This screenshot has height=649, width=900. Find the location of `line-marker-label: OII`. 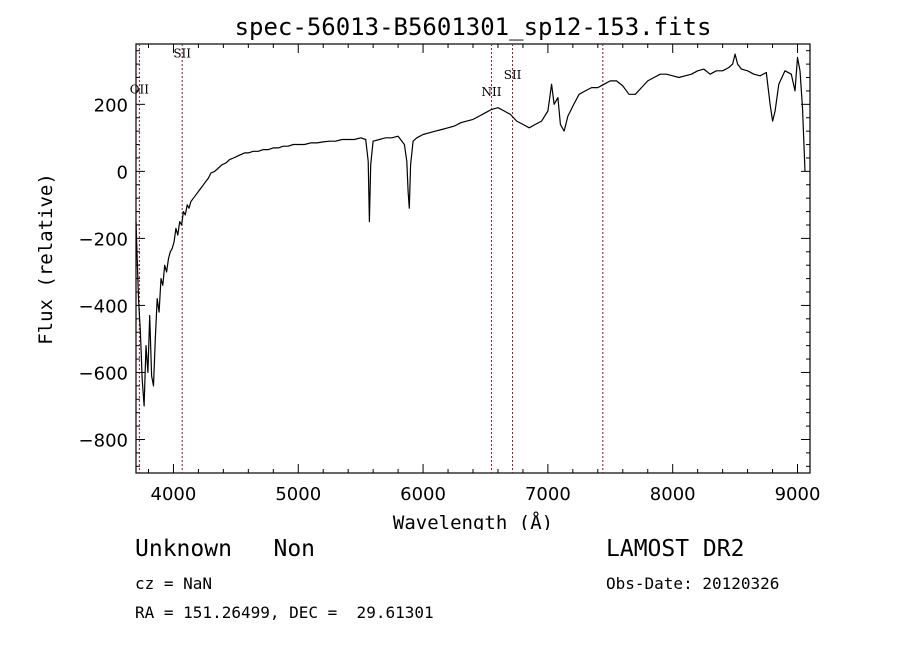

line-marker-label: OII is located at coordinates (140, 90).